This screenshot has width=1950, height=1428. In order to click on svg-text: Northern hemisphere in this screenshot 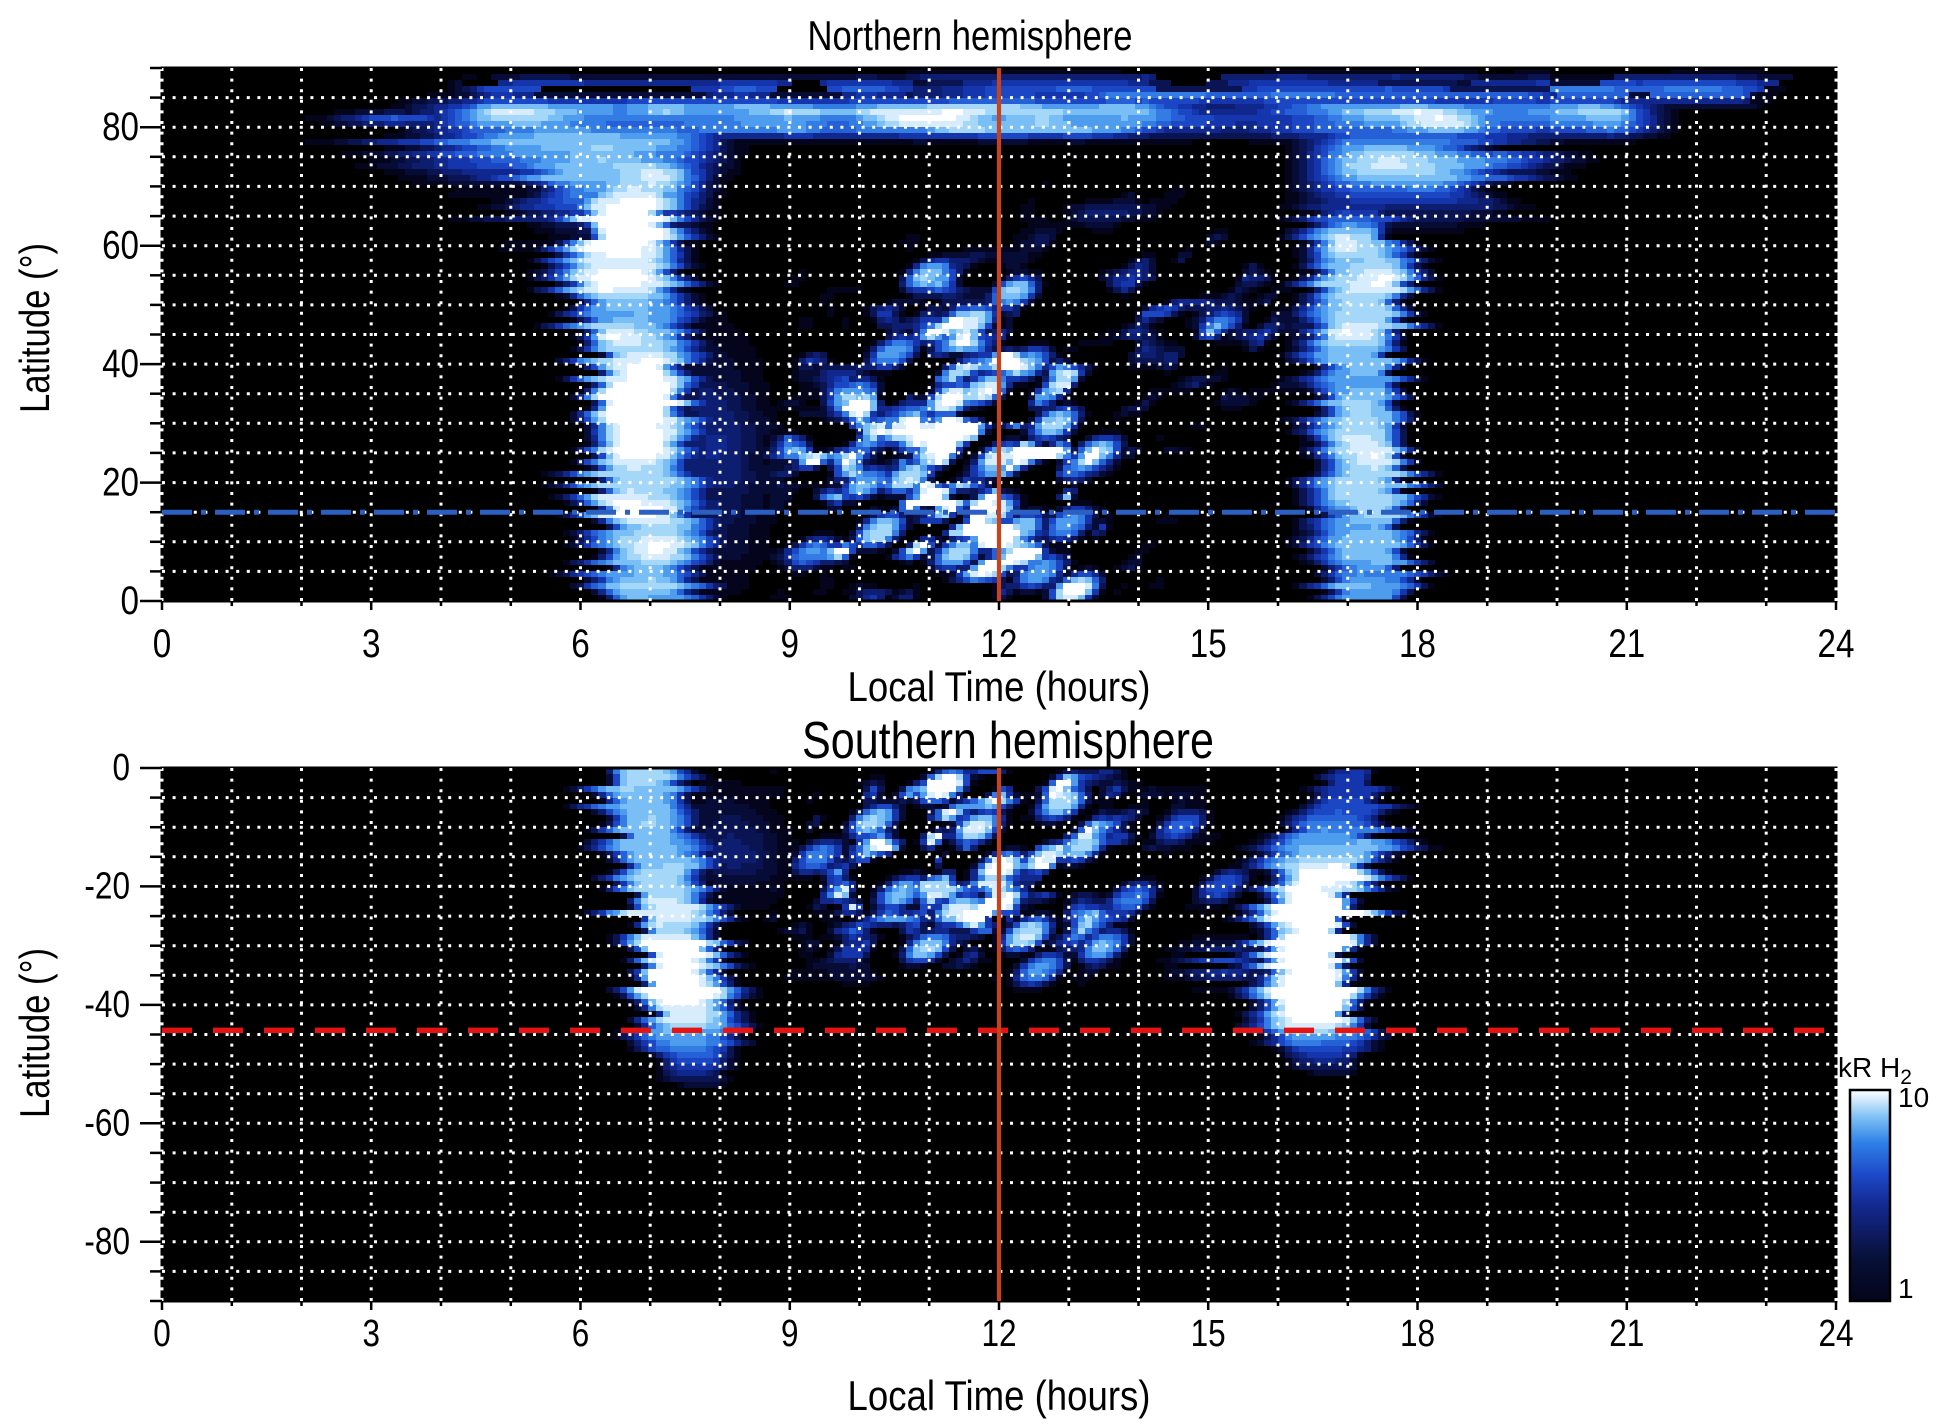, I will do `click(970, 35)`.